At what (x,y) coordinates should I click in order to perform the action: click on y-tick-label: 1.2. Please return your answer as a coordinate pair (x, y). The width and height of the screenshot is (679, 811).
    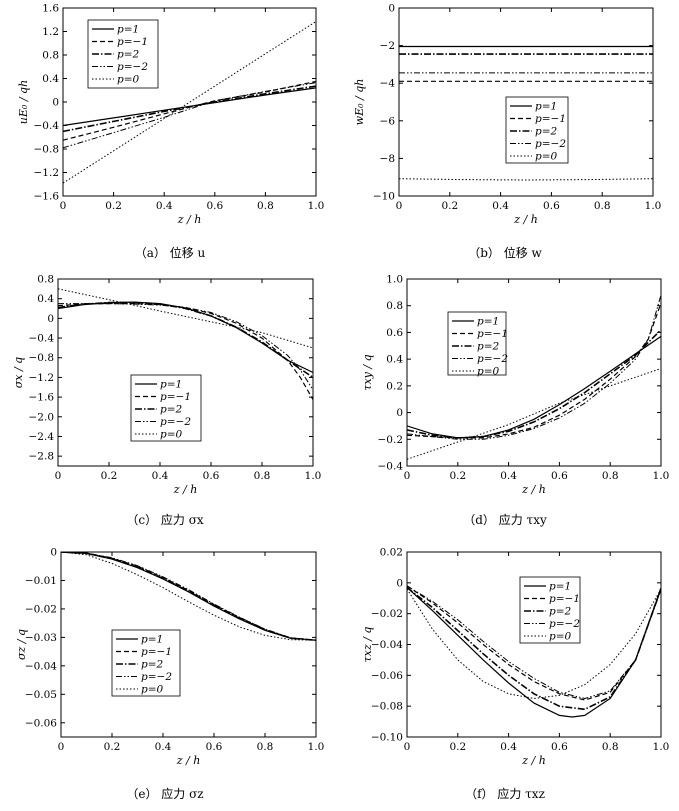
    Looking at the image, I should click on (50, 32).